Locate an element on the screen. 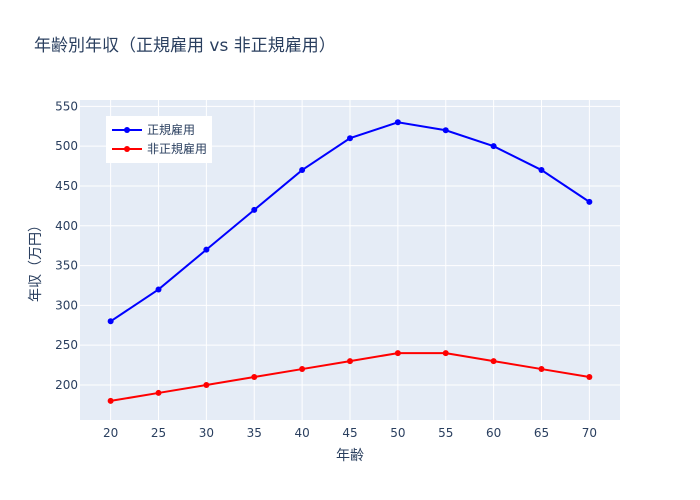  legend-label-series-1: 正規雇用 is located at coordinates (171, 129).